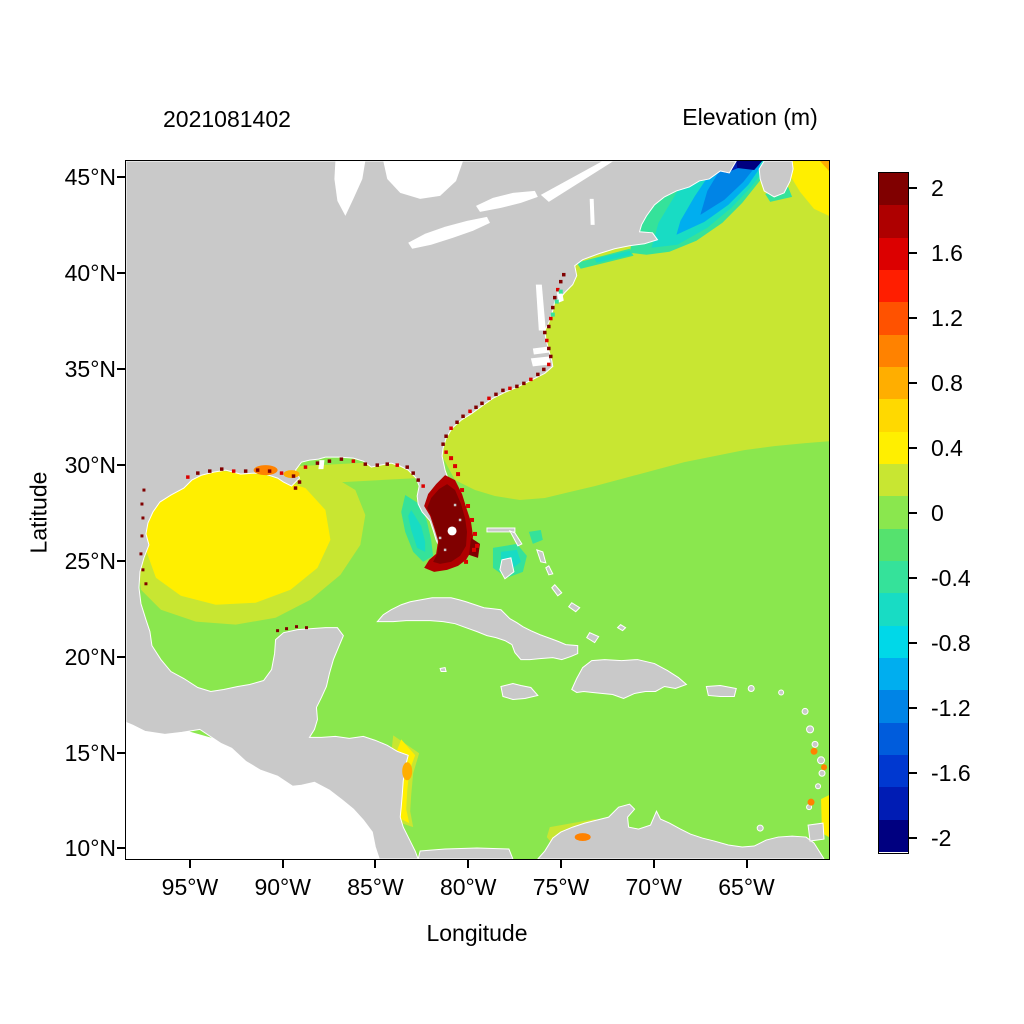 The height and width of the screenshot is (1024, 1024). Describe the element at coordinates (90, 752) in the screenshot. I see `y-tick-label: 15°N` at that location.